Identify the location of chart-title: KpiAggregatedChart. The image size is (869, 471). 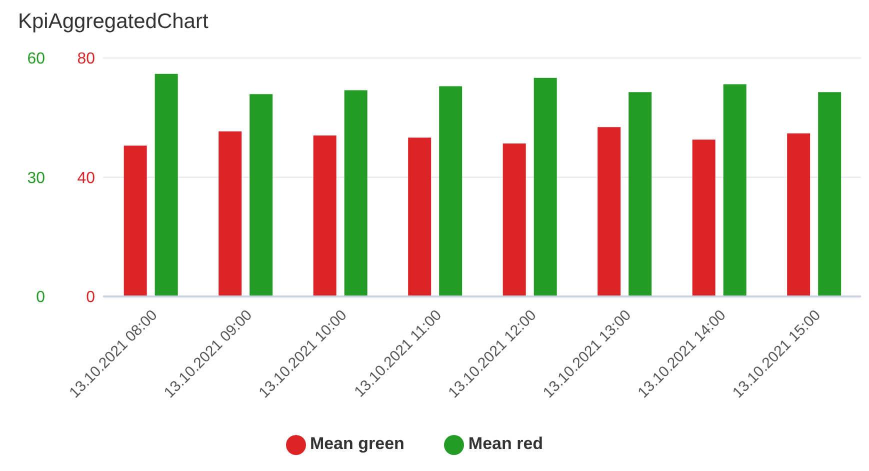
(113, 22).